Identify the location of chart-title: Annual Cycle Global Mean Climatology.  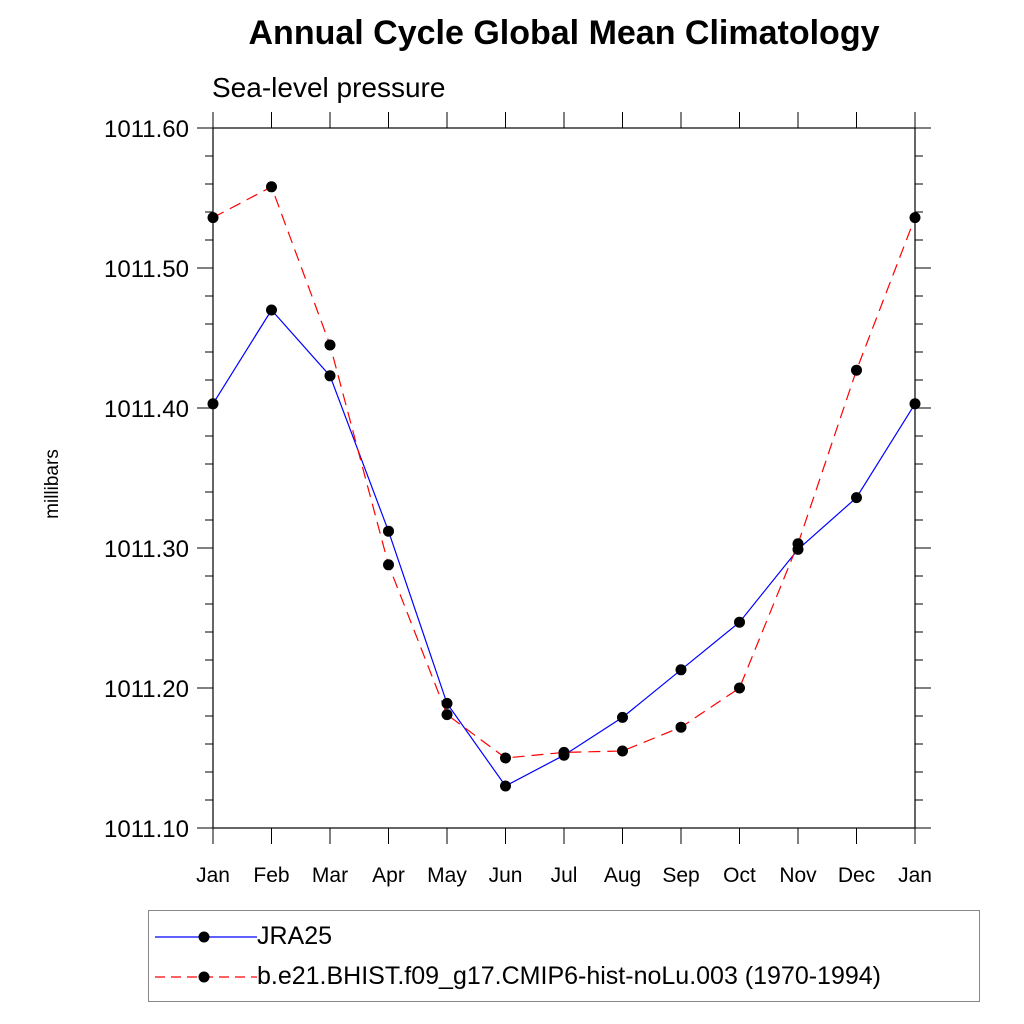
(564, 33).